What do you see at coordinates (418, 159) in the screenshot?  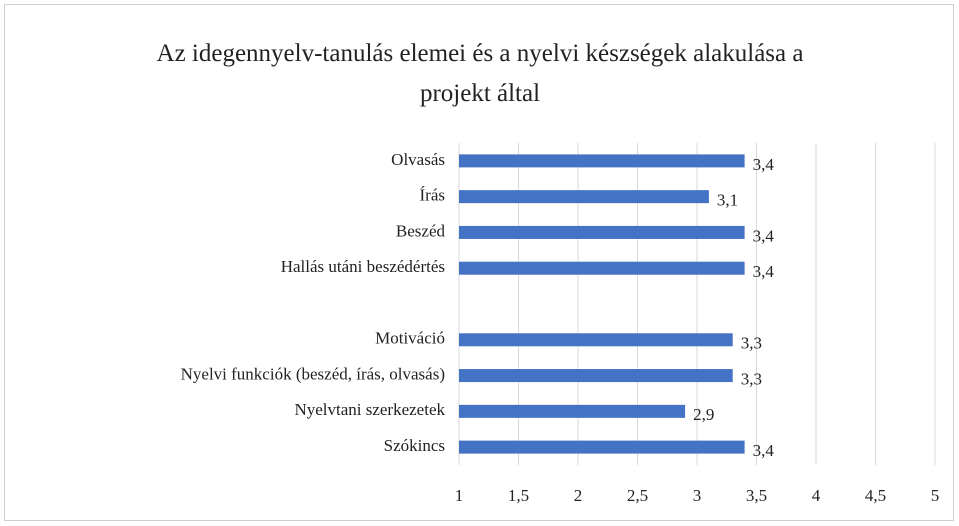 I see `y-tick-label: Olvasás` at bounding box center [418, 159].